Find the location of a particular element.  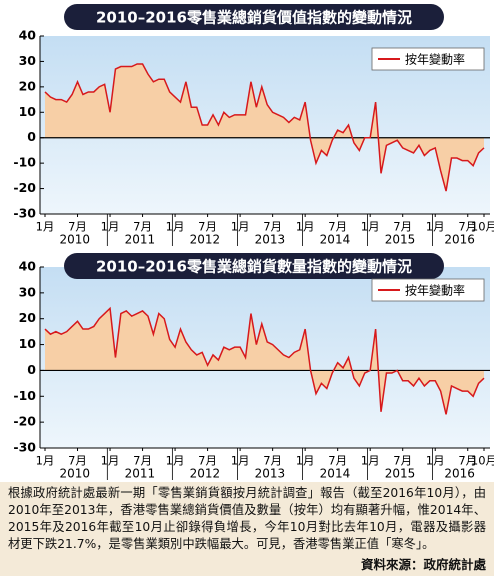

chart-title: 2010–2016零售業總銷貨價值指數的變動情況 is located at coordinates (254, 18).